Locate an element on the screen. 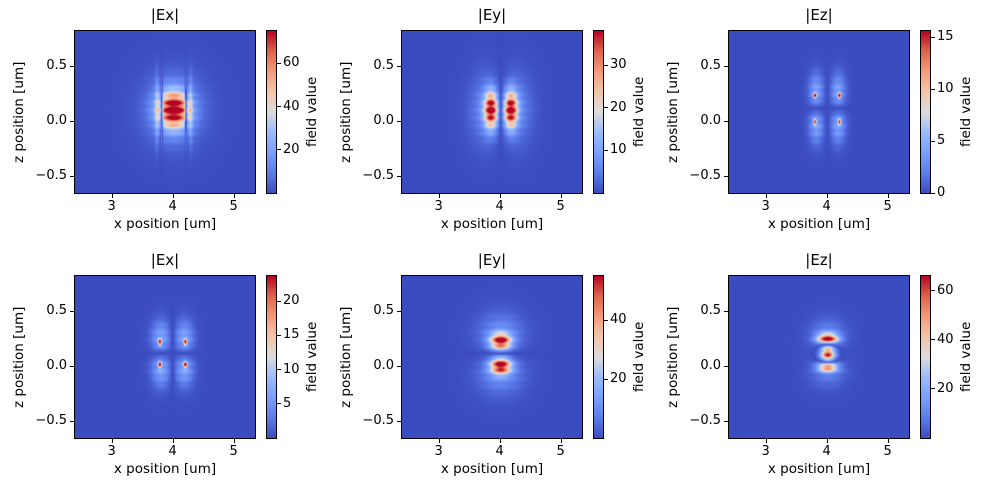 The height and width of the screenshot is (490, 988). colorbar-tick-label: 60 is located at coordinates (945, 290).